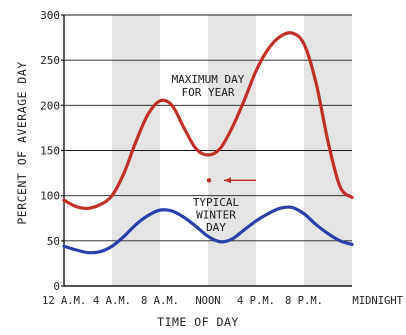 This screenshot has height=335, width=406. Describe the element at coordinates (216, 227) in the screenshot. I see `annotation-1-line-2: DAY` at that location.